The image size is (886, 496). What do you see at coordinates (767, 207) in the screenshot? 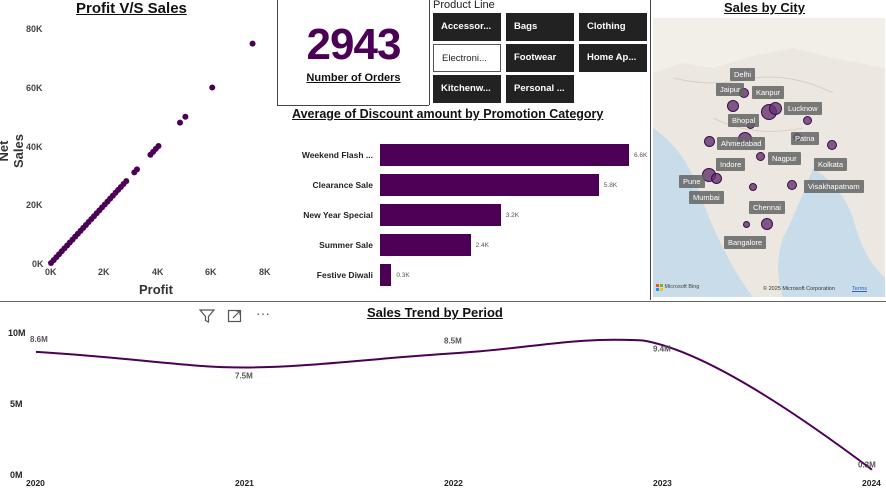
I see `city-label-chennai: Chennai` at bounding box center [767, 207].